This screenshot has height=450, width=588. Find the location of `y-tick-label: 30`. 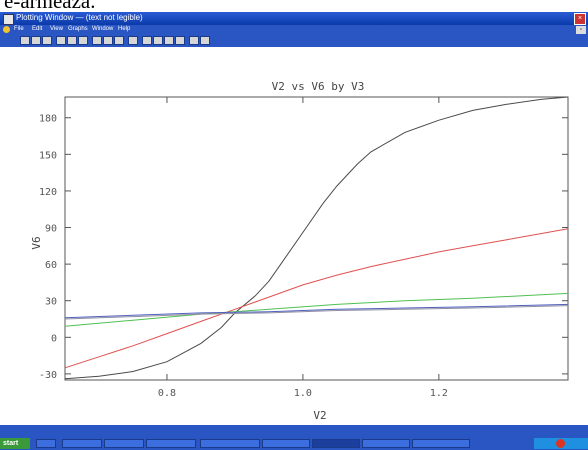

y-tick-label: 30 is located at coordinates (51, 302).